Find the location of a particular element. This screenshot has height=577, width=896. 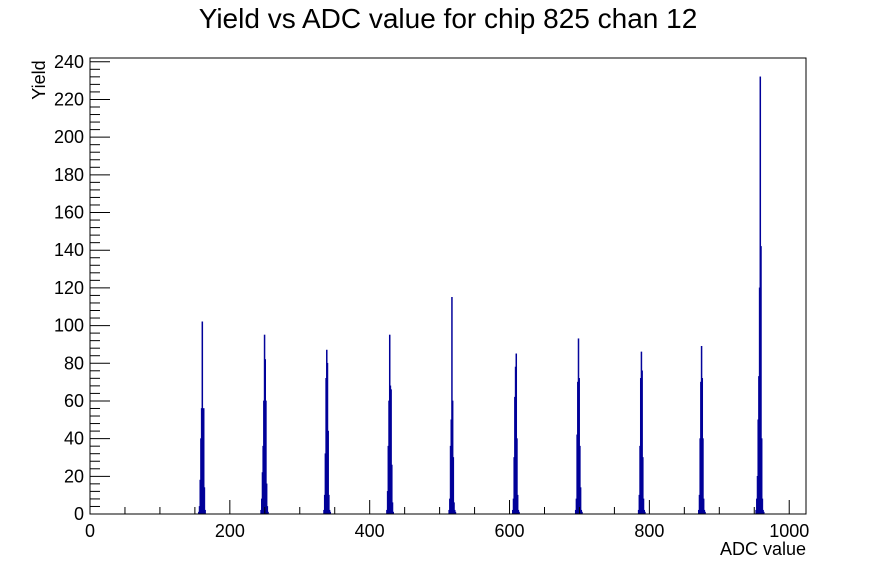

y-axis-tick-label: 140 is located at coordinates (69, 250).